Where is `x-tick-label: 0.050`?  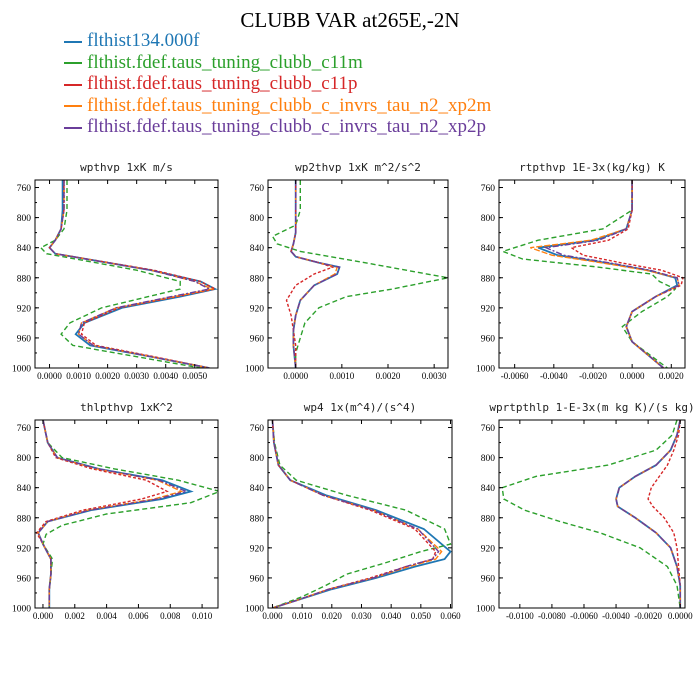 x-tick-label: 0.050 is located at coordinates (421, 616).